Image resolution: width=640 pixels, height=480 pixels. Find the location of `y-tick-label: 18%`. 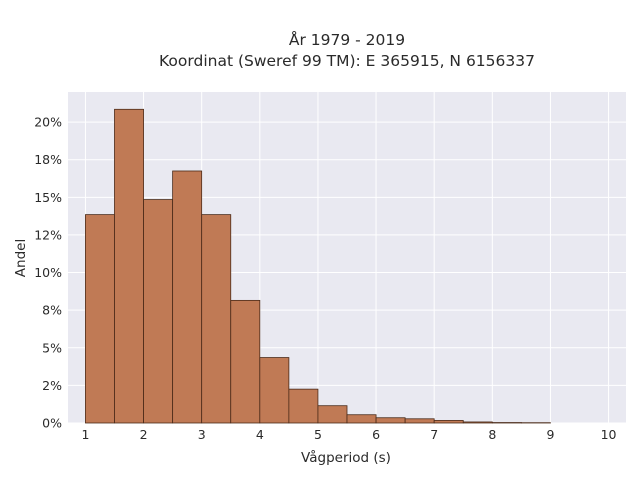

y-tick-label: 18% is located at coordinates (48, 159).